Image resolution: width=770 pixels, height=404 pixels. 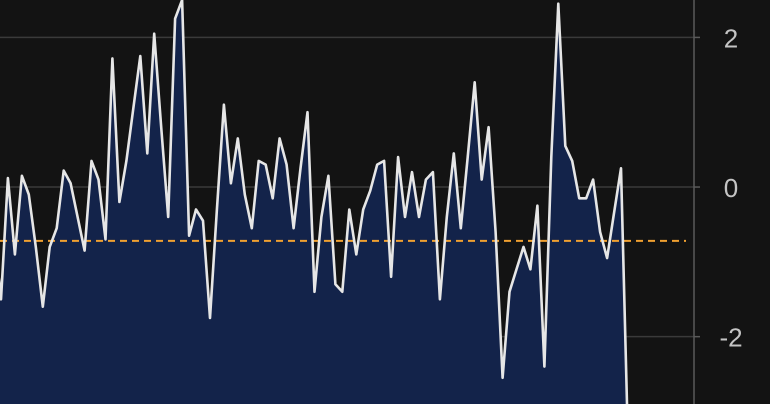 What do you see at coordinates (730, 338) in the screenshot?
I see `y-tick-label: -2` at bounding box center [730, 338].